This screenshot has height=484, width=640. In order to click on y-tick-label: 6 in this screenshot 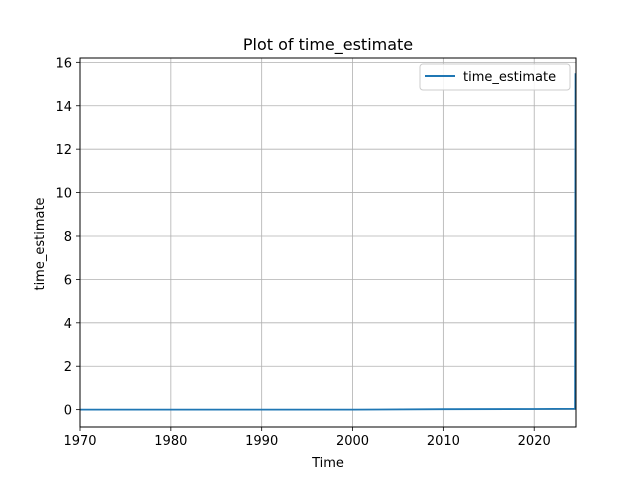, I will do `click(68, 280)`.